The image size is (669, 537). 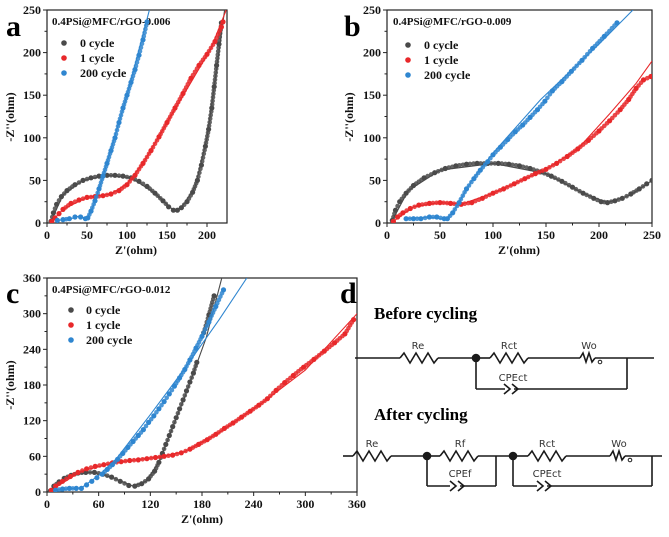 What do you see at coordinates (540, 486) in the screenshot?
I see `cpe-ct-symbol` at bounding box center [540, 486].